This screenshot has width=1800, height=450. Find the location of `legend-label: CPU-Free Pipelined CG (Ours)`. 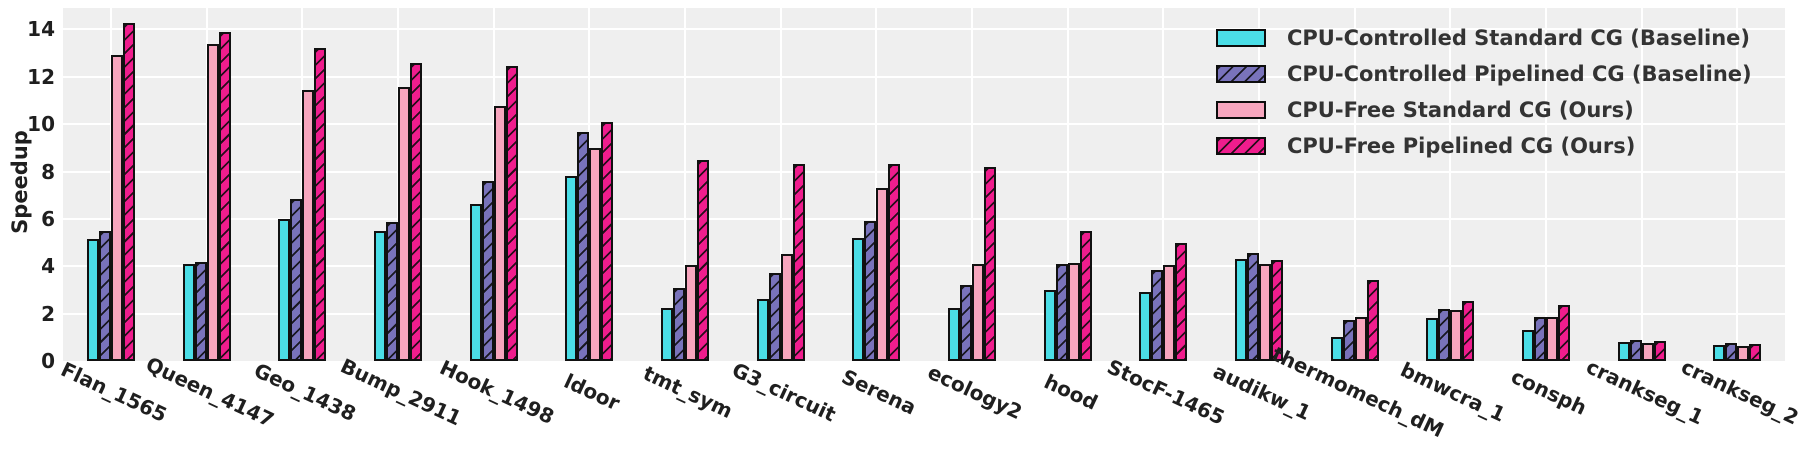

legend-label: CPU-Free Pipelined CG (Ours) is located at coordinates (1461, 146).